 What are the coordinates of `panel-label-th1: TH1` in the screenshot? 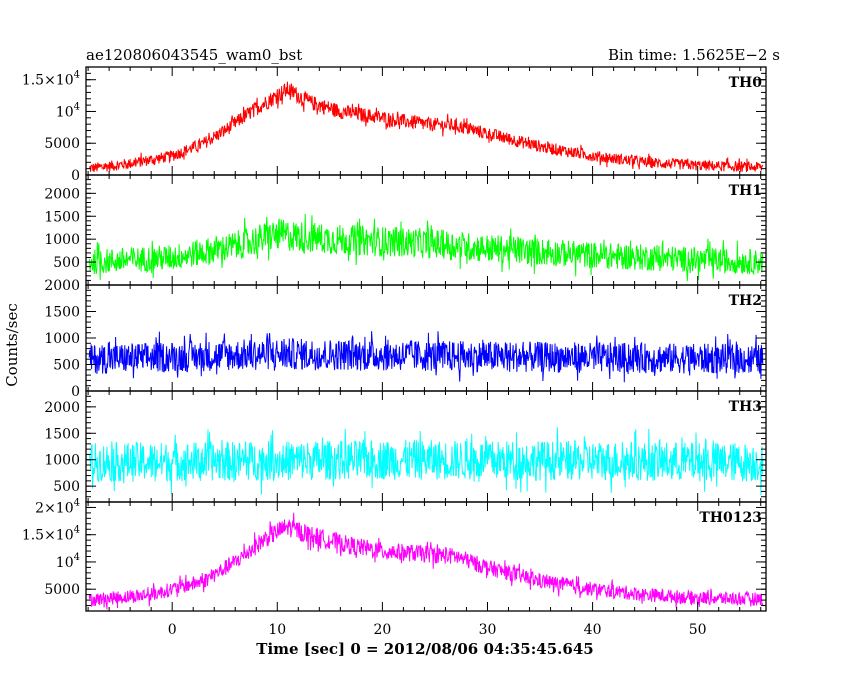 It's located at (745, 191).